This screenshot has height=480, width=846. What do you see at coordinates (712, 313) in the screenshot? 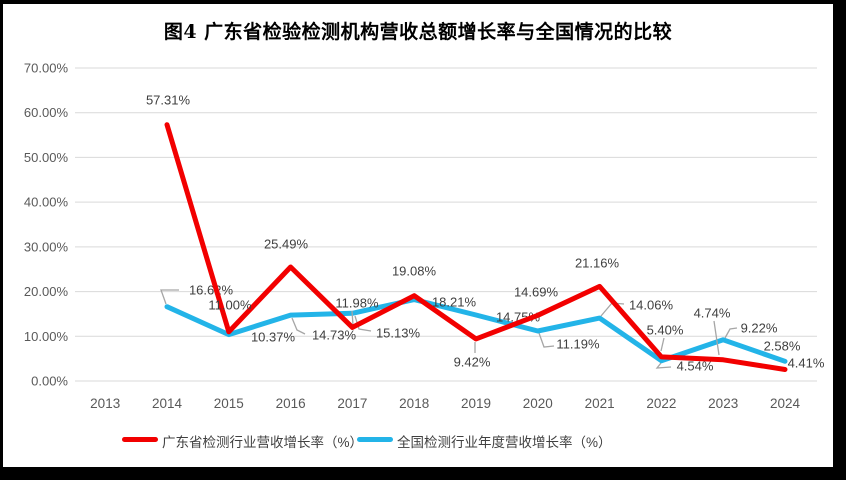
I see `data-label-guangdong-2023: 4.74%` at bounding box center [712, 313].